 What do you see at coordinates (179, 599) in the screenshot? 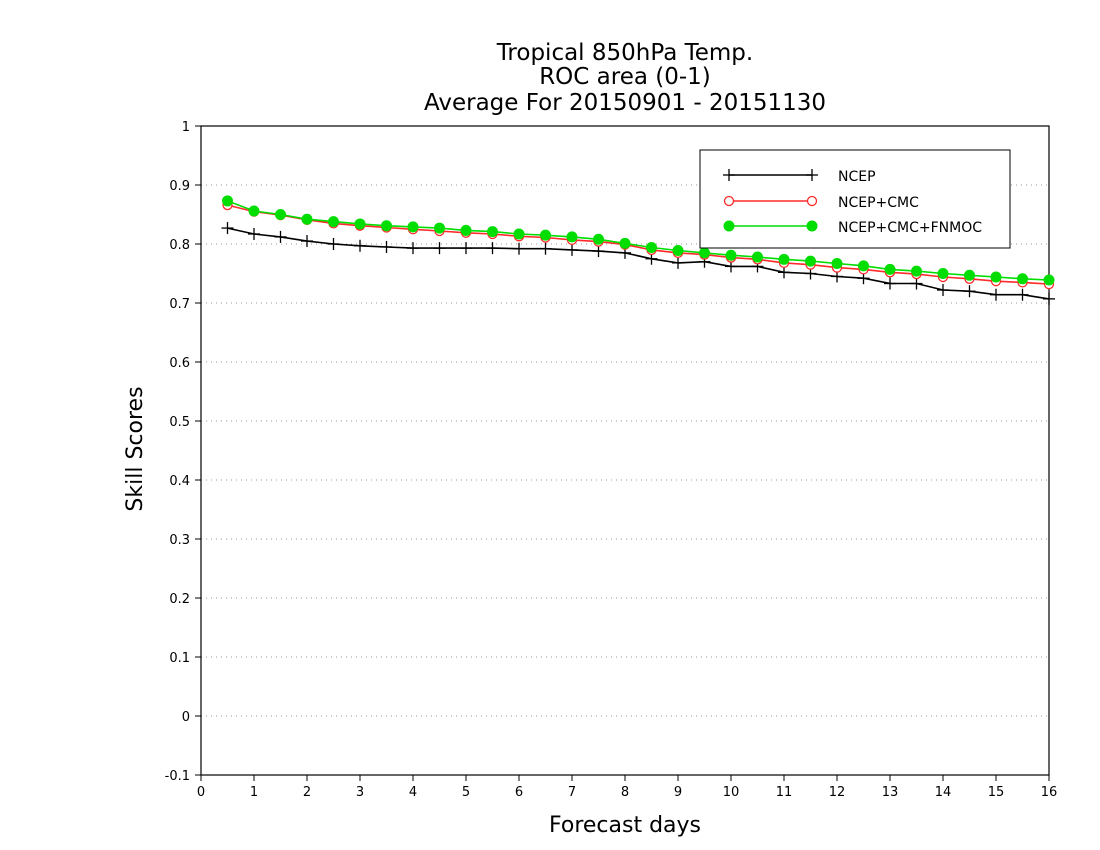
I see `y-tick-label-3: 0.2` at bounding box center [179, 599].